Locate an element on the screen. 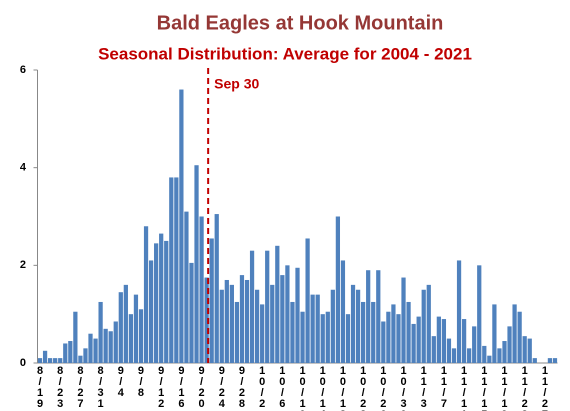  x-tick-label: 9/12 is located at coordinates (161, 387).